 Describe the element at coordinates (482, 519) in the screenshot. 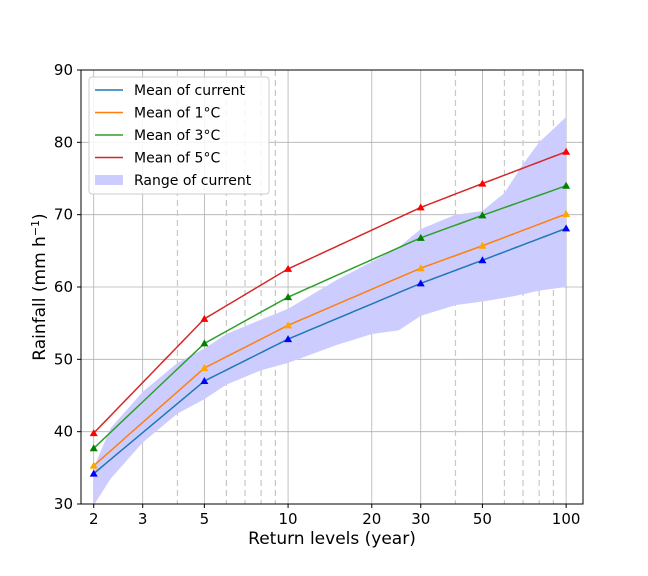

I see `x-tick-label: 50` at that location.